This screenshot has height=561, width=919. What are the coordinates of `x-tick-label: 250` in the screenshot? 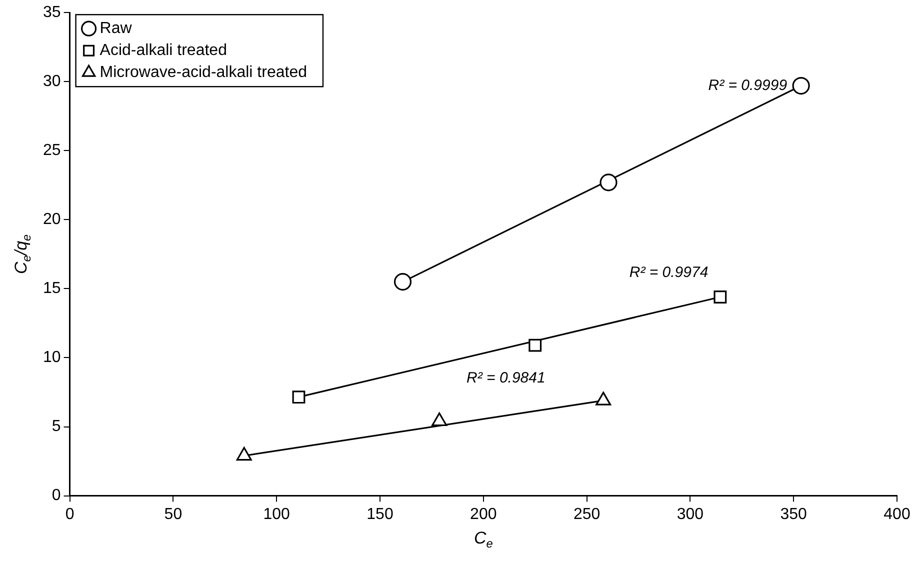 It's located at (586, 514).